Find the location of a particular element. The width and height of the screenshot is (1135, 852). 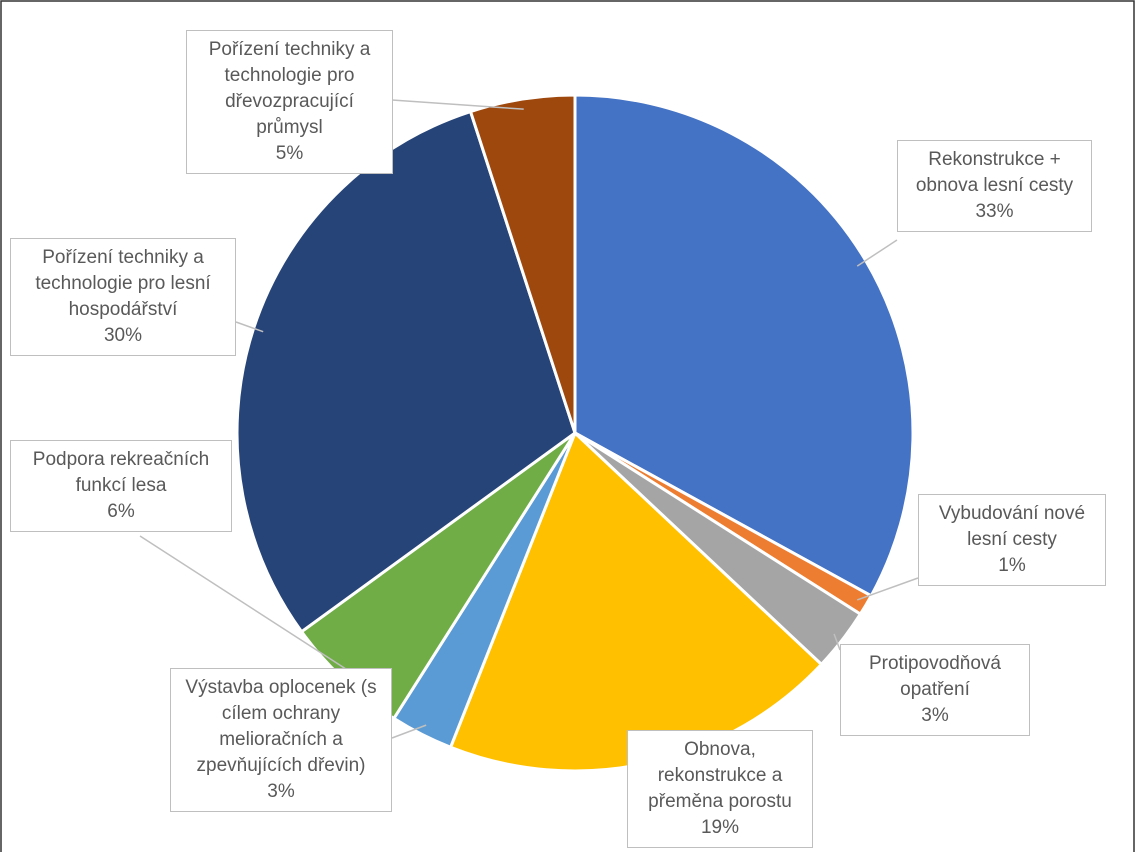

category-label: Vybudování nové lesní cesty is located at coordinates (1012, 526).